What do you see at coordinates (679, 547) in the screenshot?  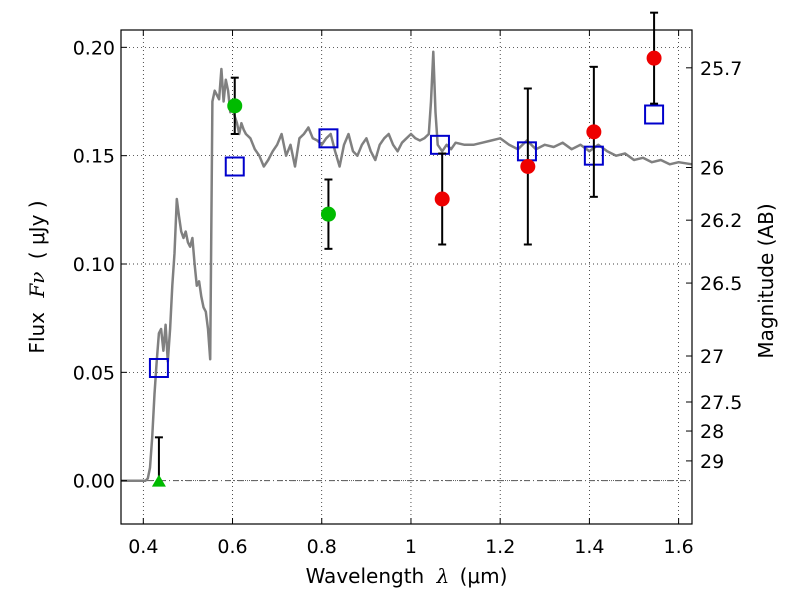 I see `x-tick-label: 1.6` at bounding box center [679, 547].